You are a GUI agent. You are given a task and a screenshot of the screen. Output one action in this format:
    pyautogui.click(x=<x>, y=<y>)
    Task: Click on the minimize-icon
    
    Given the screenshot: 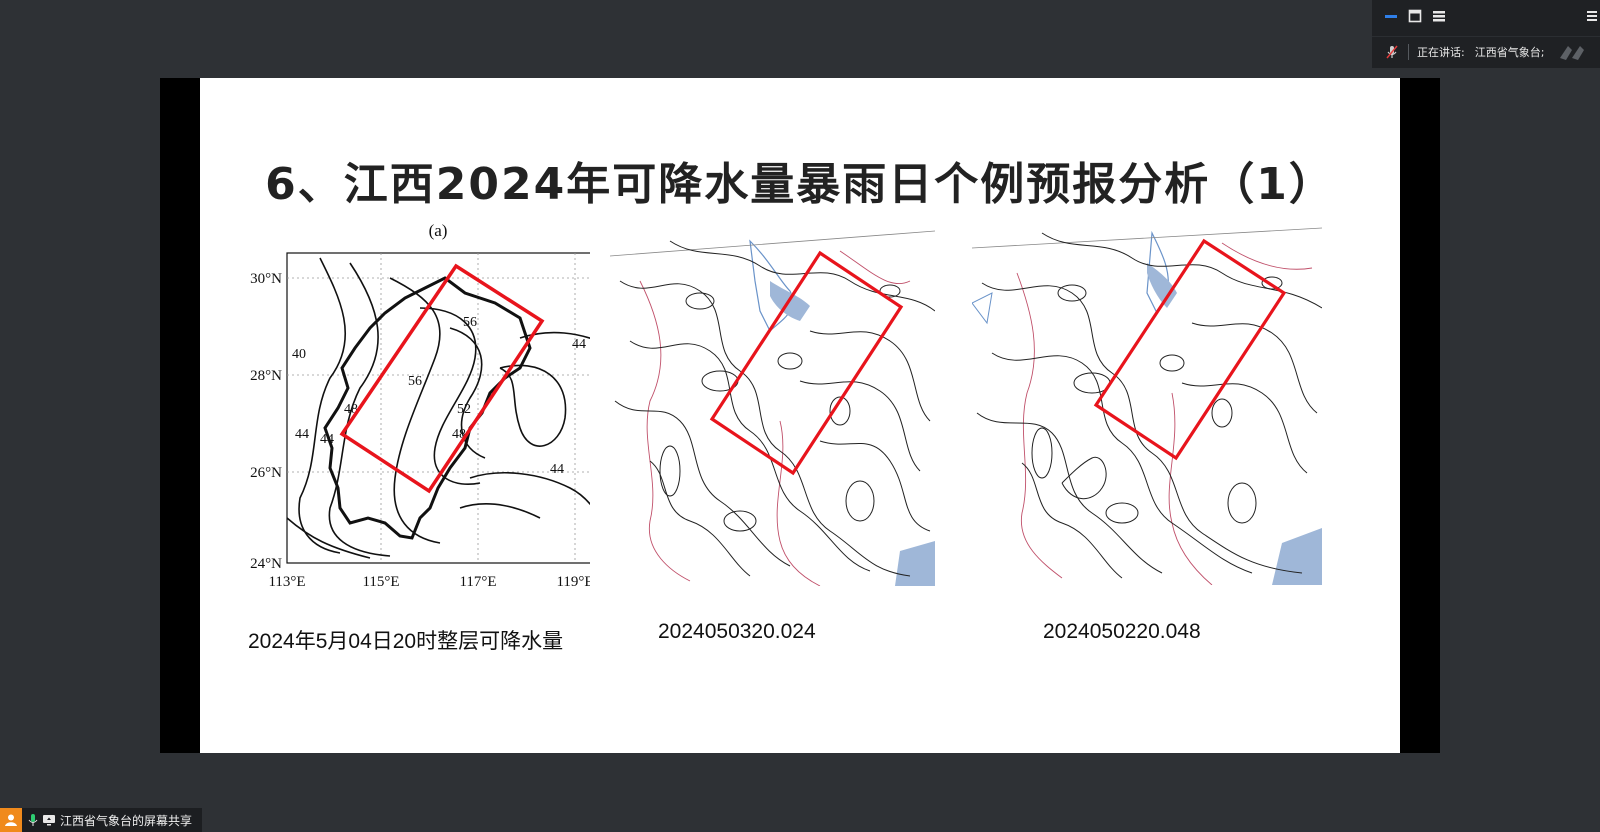 What is the action you would take?
    pyautogui.click(x=1391, y=16)
    